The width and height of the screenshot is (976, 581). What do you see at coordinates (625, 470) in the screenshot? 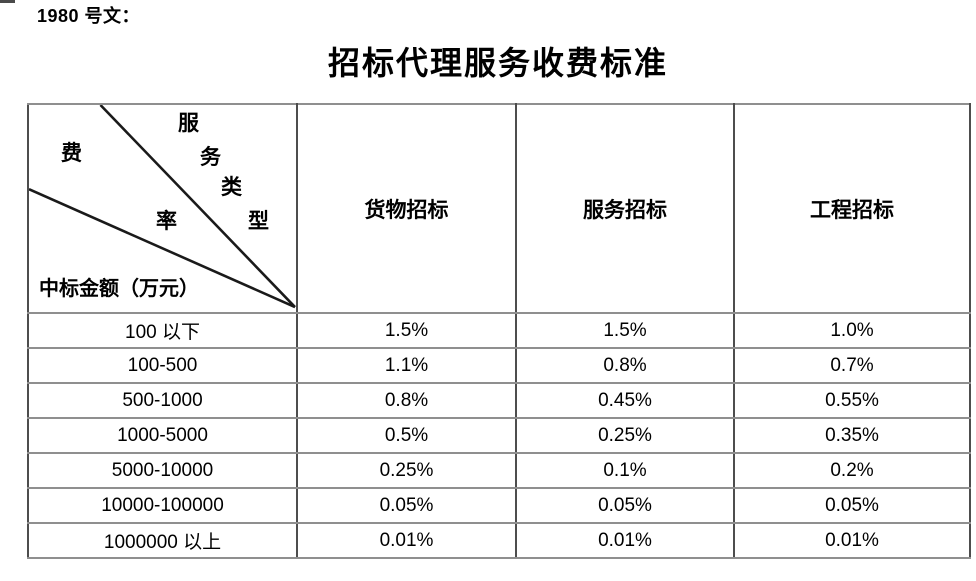
I see `rate-value-cell: 0.1%` at bounding box center [625, 470].